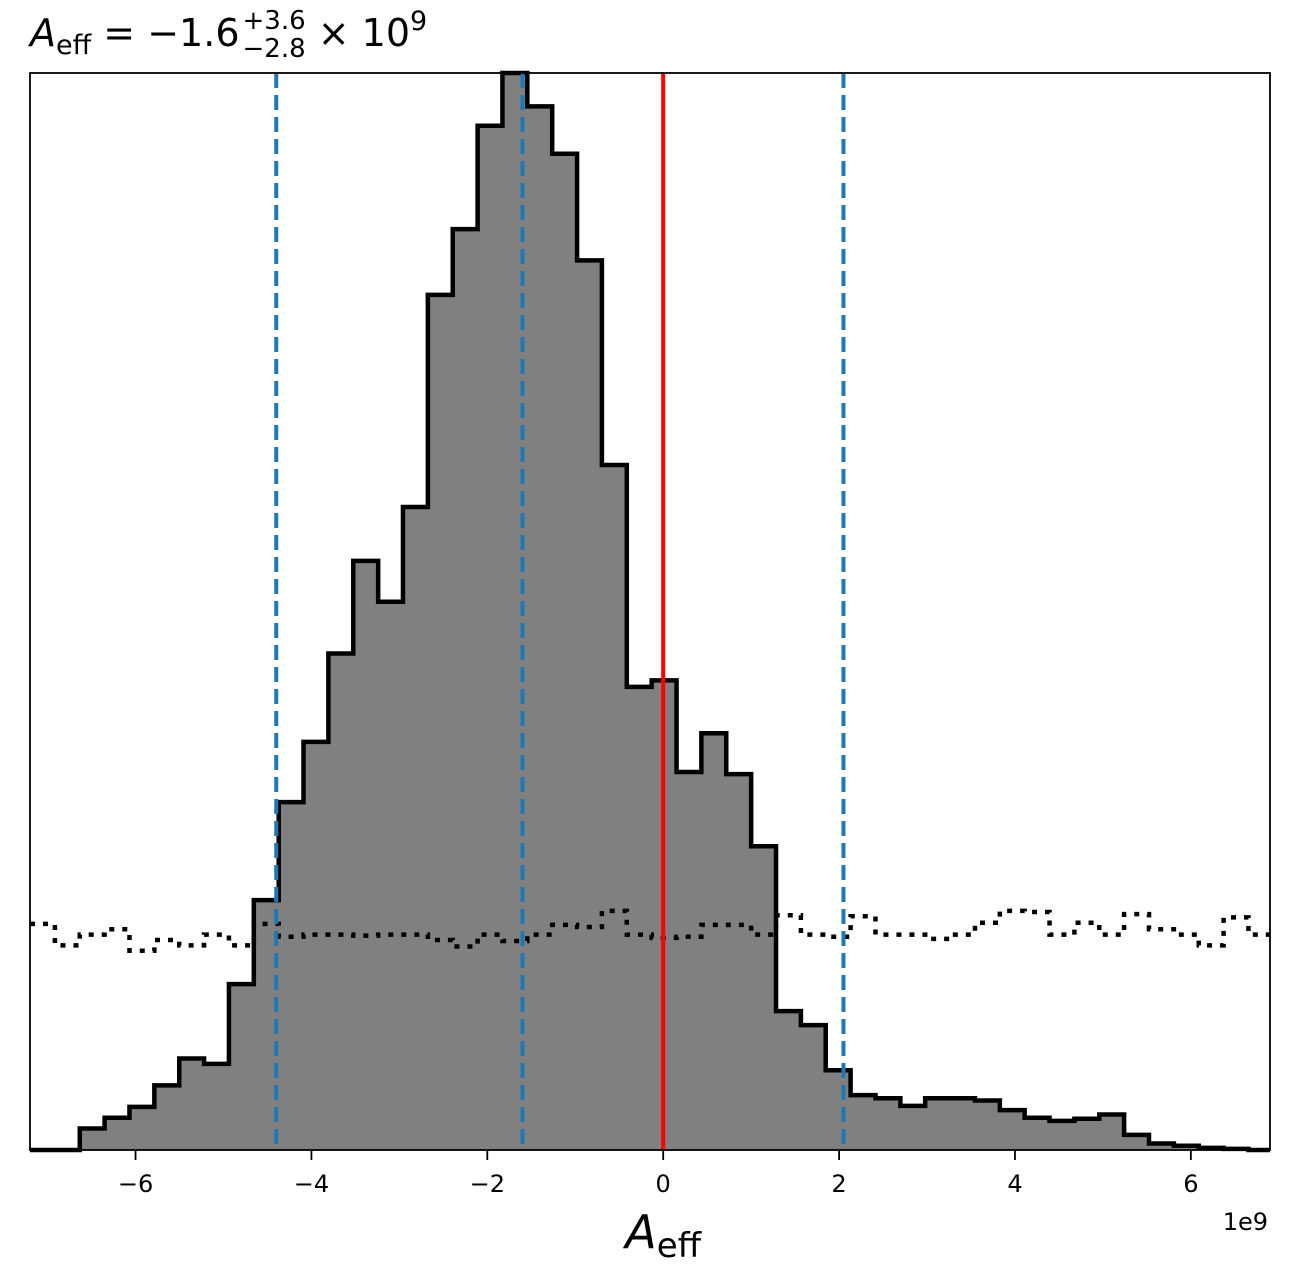  I want to click on x-tick-label: 2, so click(838, 1184).